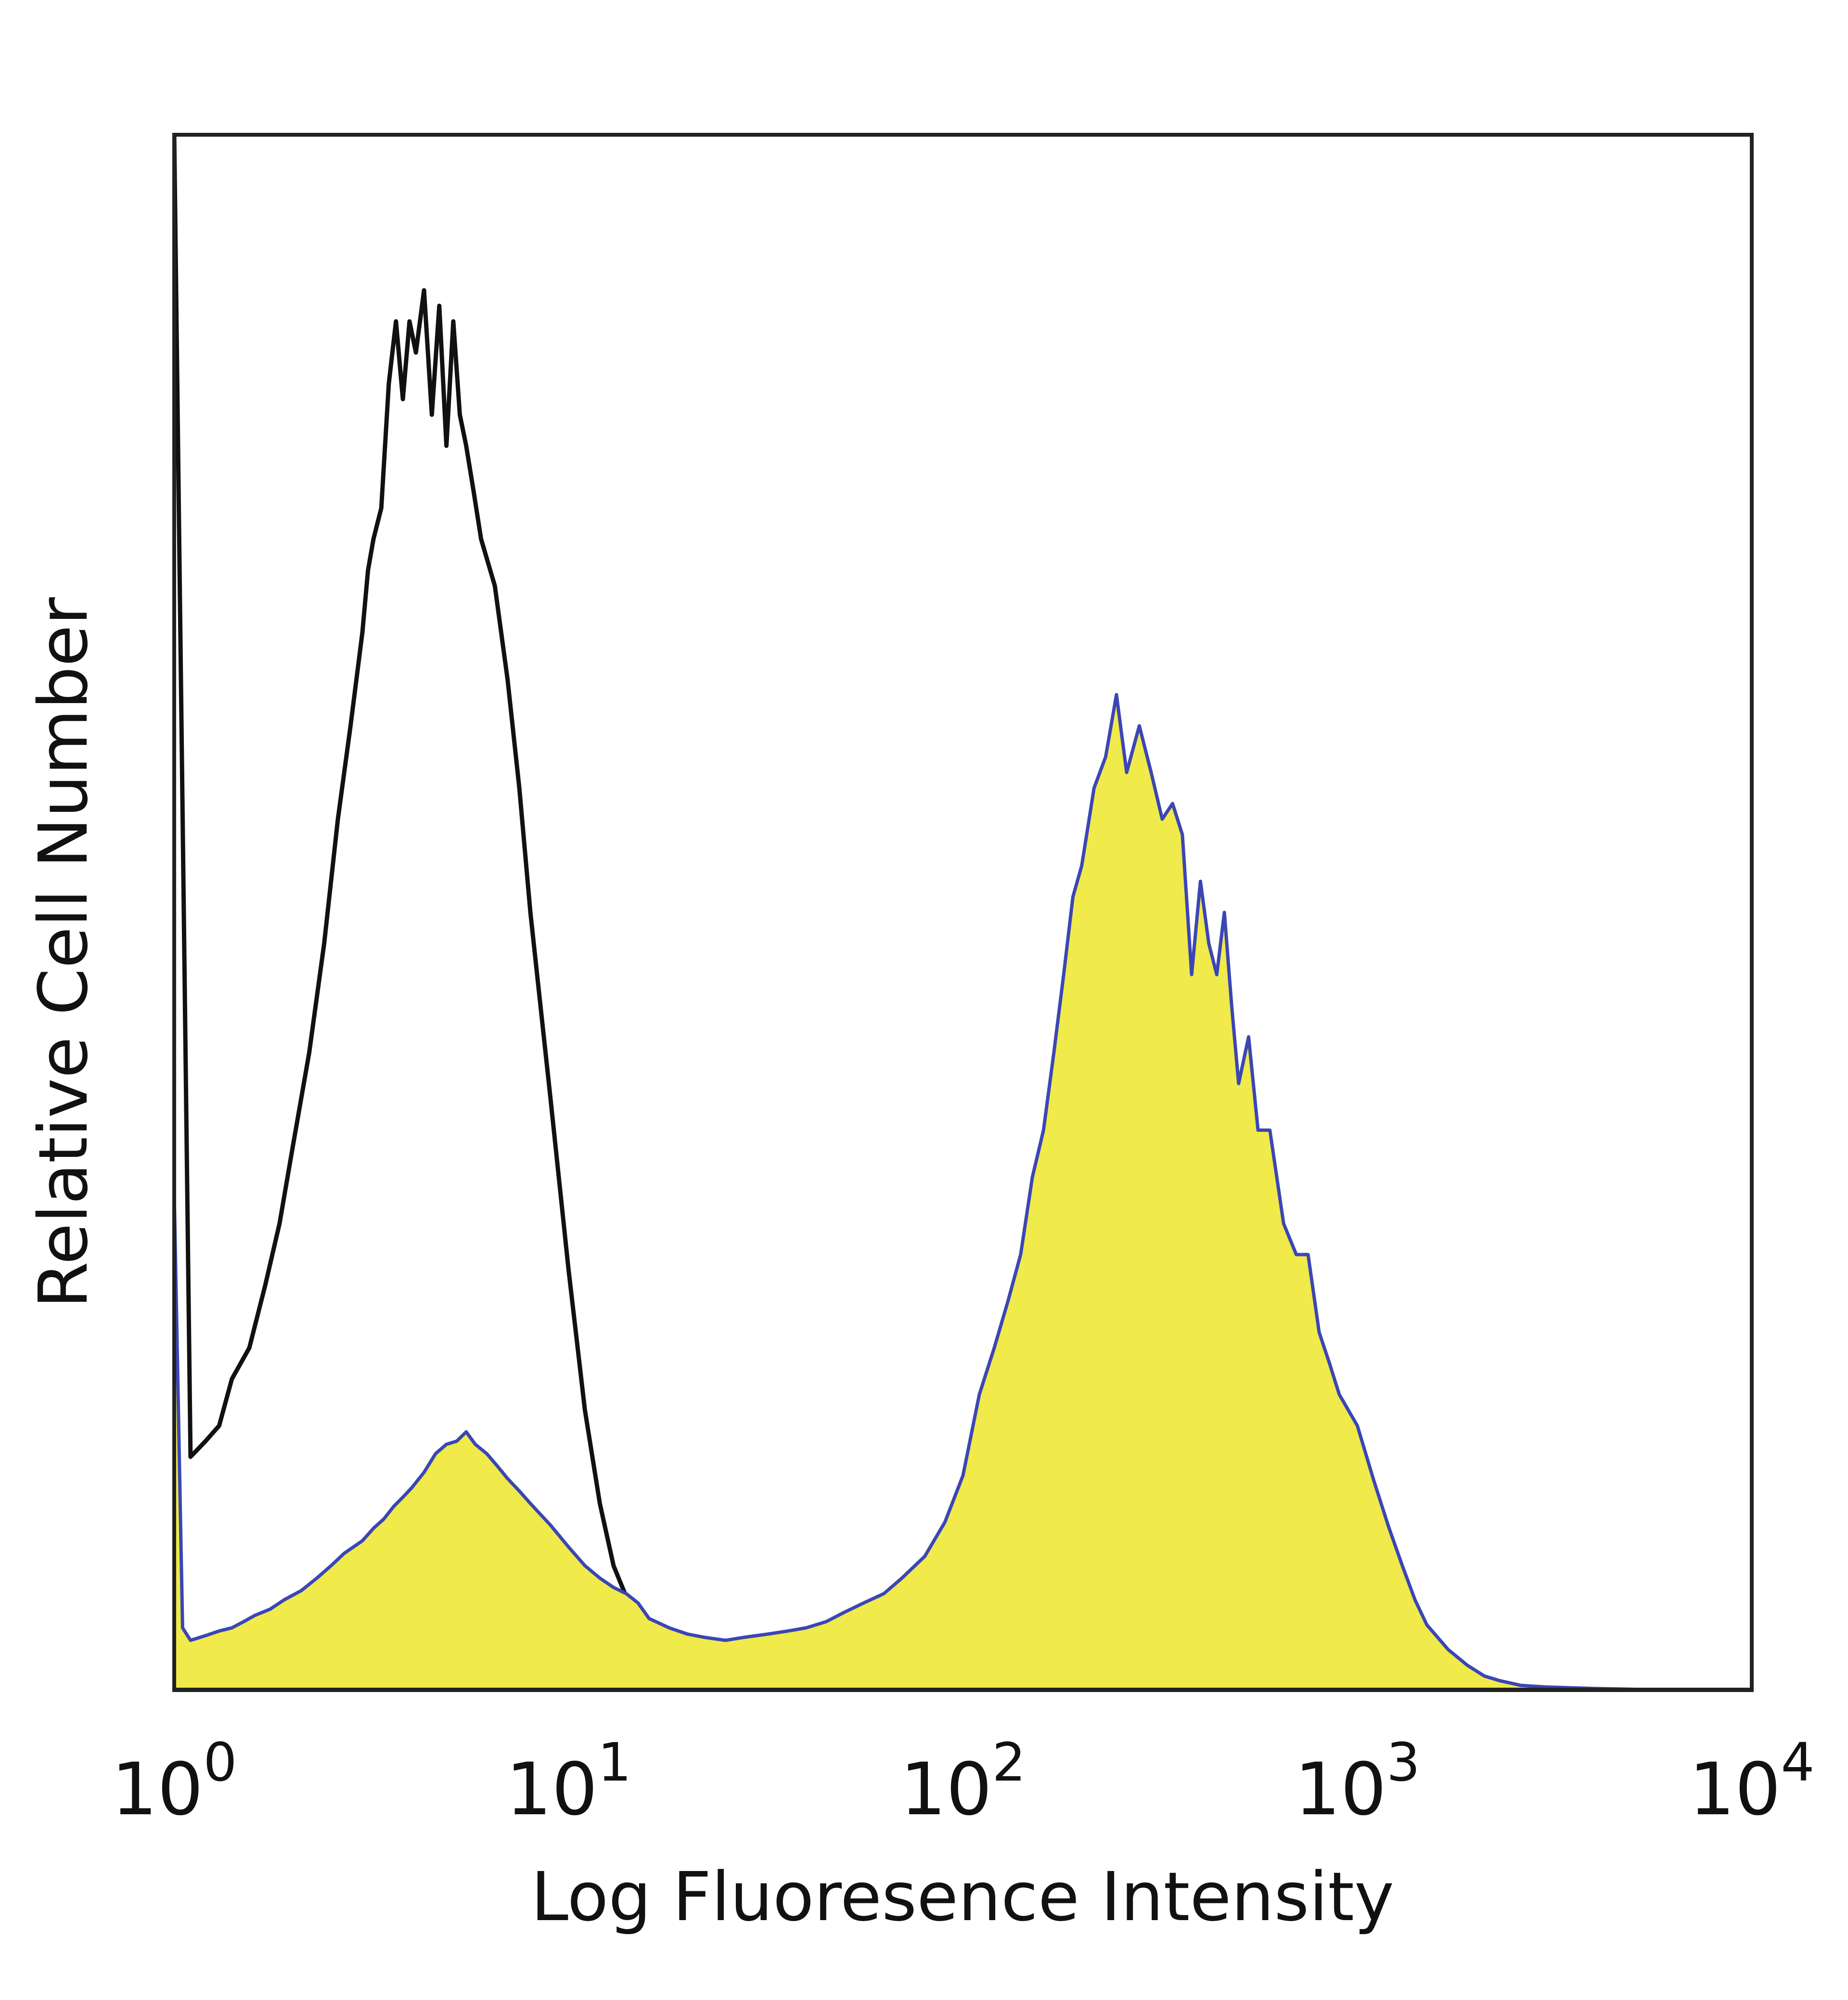 The height and width of the screenshot is (2000, 1848). What do you see at coordinates (174, 1781) in the screenshot?
I see `x-tick-label: 10⁰` at bounding box center [174, 1781].